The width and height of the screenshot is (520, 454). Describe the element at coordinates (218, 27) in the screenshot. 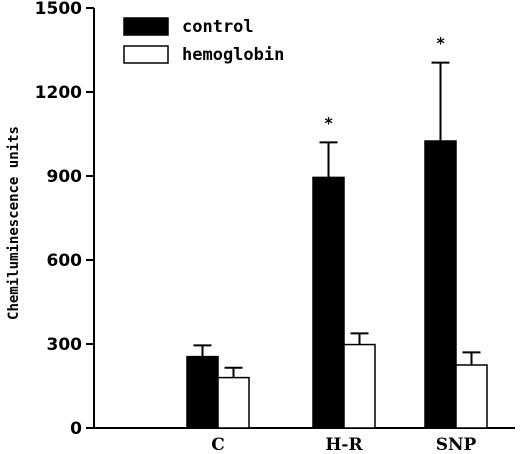

I see `legend-label-control: control` at that location.